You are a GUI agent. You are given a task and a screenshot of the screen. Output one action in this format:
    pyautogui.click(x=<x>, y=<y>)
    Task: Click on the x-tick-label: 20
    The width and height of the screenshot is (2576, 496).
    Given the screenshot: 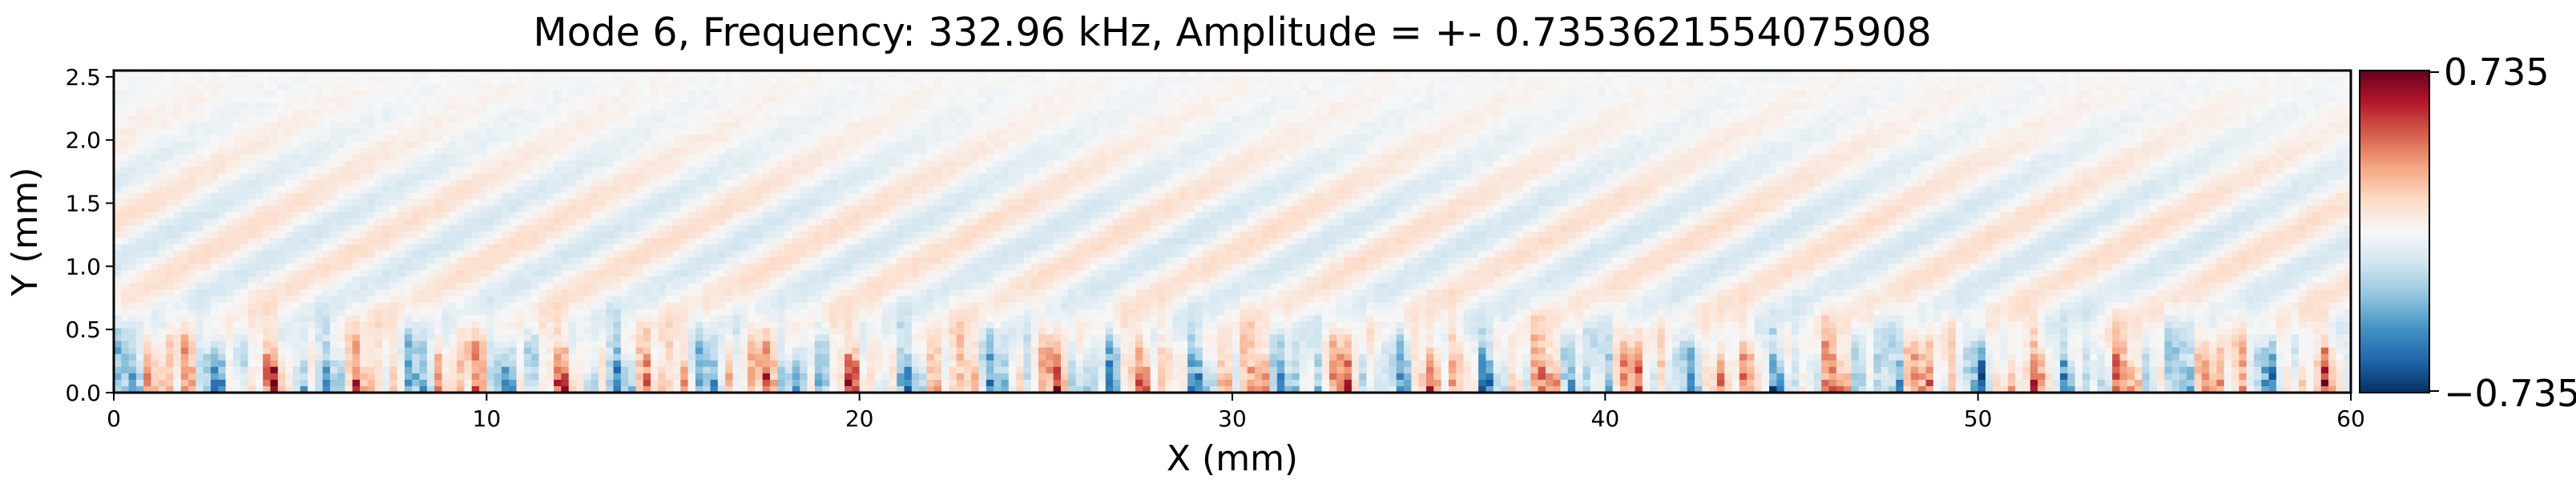 What is the action you would take?
    pyautogui.click(x=859, y=418)
    